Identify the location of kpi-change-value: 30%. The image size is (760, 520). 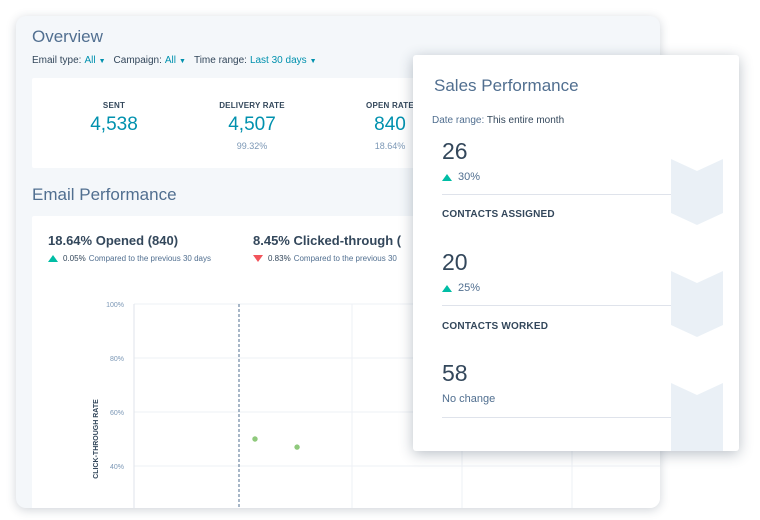
(469, 177).